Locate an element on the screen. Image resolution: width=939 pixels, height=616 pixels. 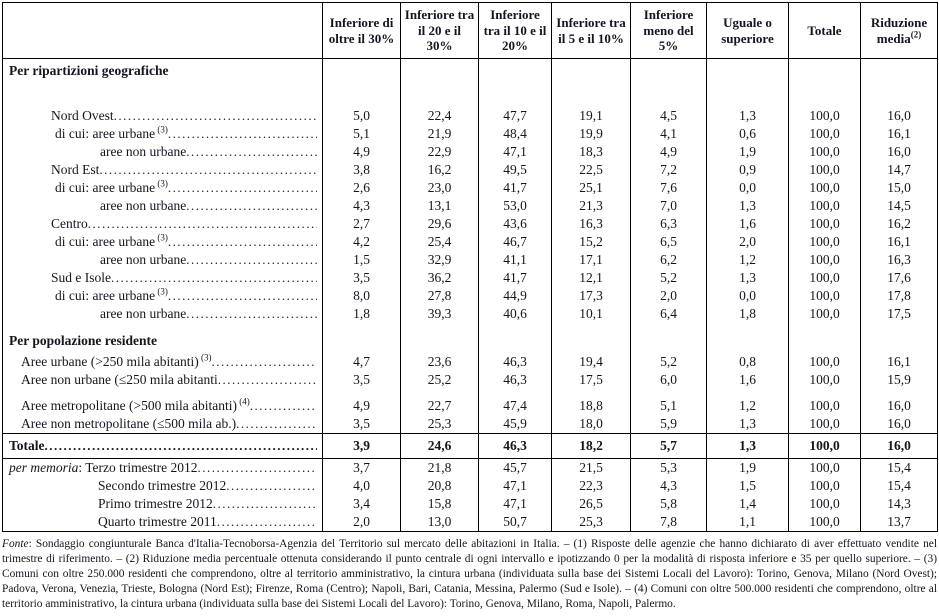
cell-value: 13,1 is located at coordinates (439, 206).